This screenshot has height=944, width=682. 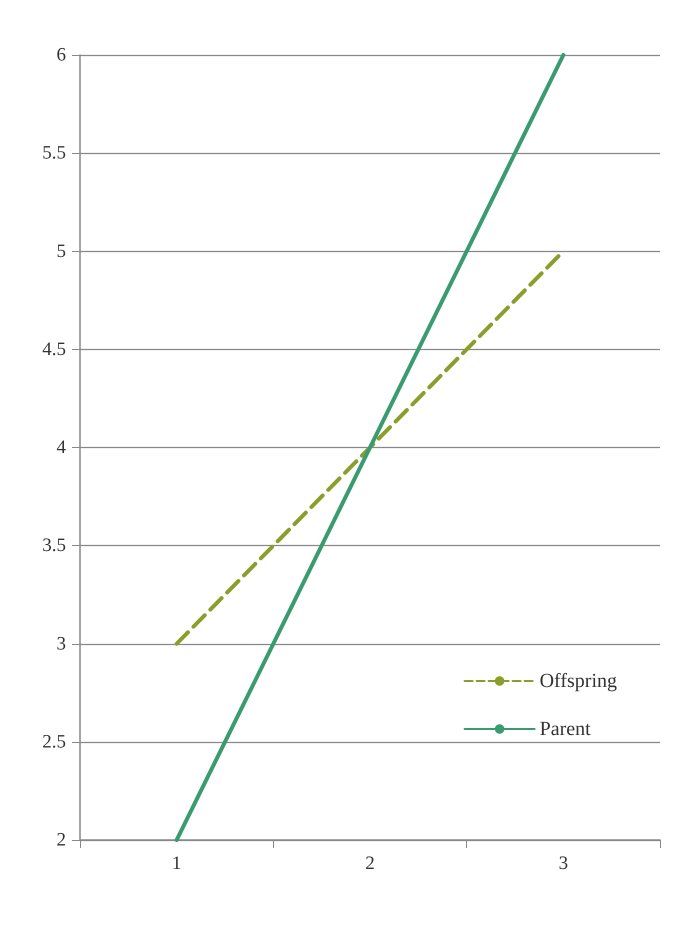 I want to click on y-tick-label: 6, so click(x=61, y=55).